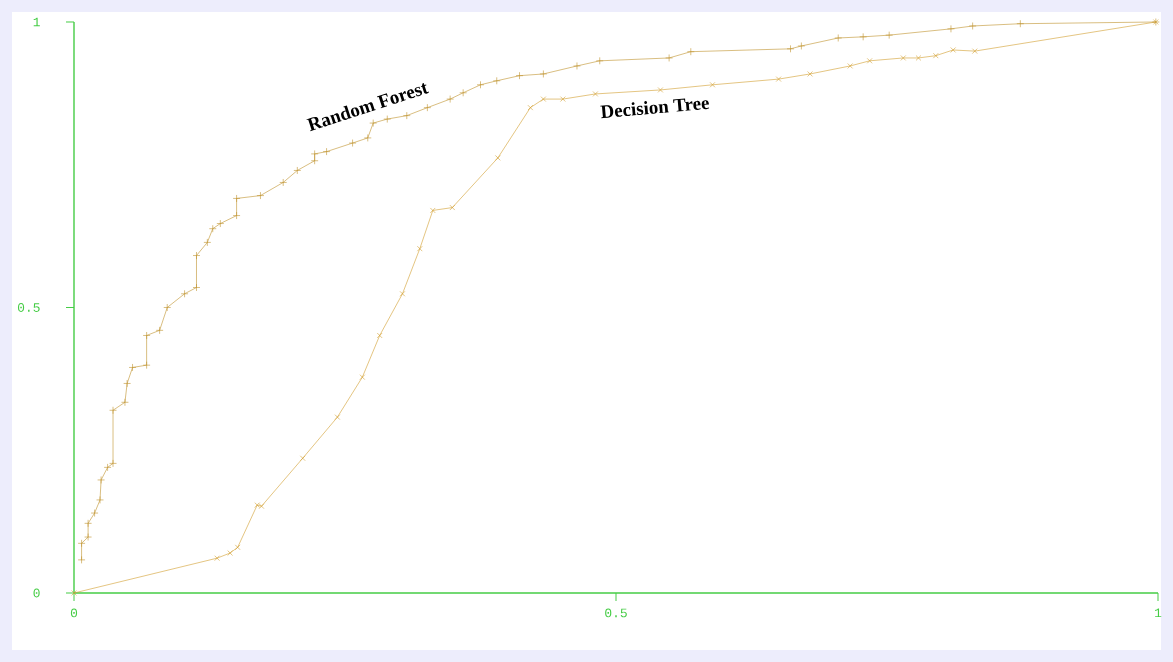 Image resolution: width=1173 pixels, height=662 pixels. What do you see at coordinates (616, 613) in the screenshot?
I see `x-tick-label: 0.5` at bounding box center [616, 613].